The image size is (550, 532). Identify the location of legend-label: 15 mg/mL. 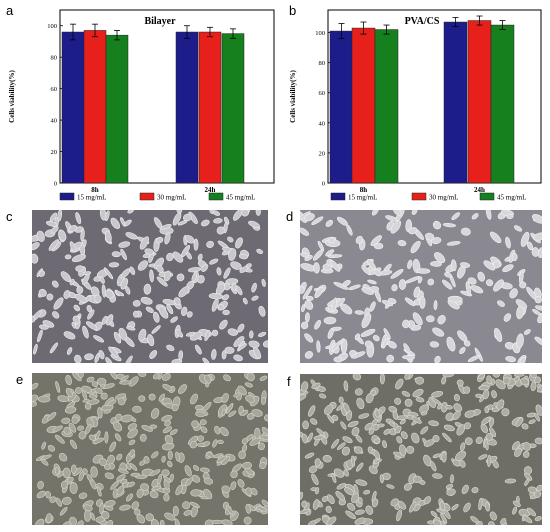
(91, 198).